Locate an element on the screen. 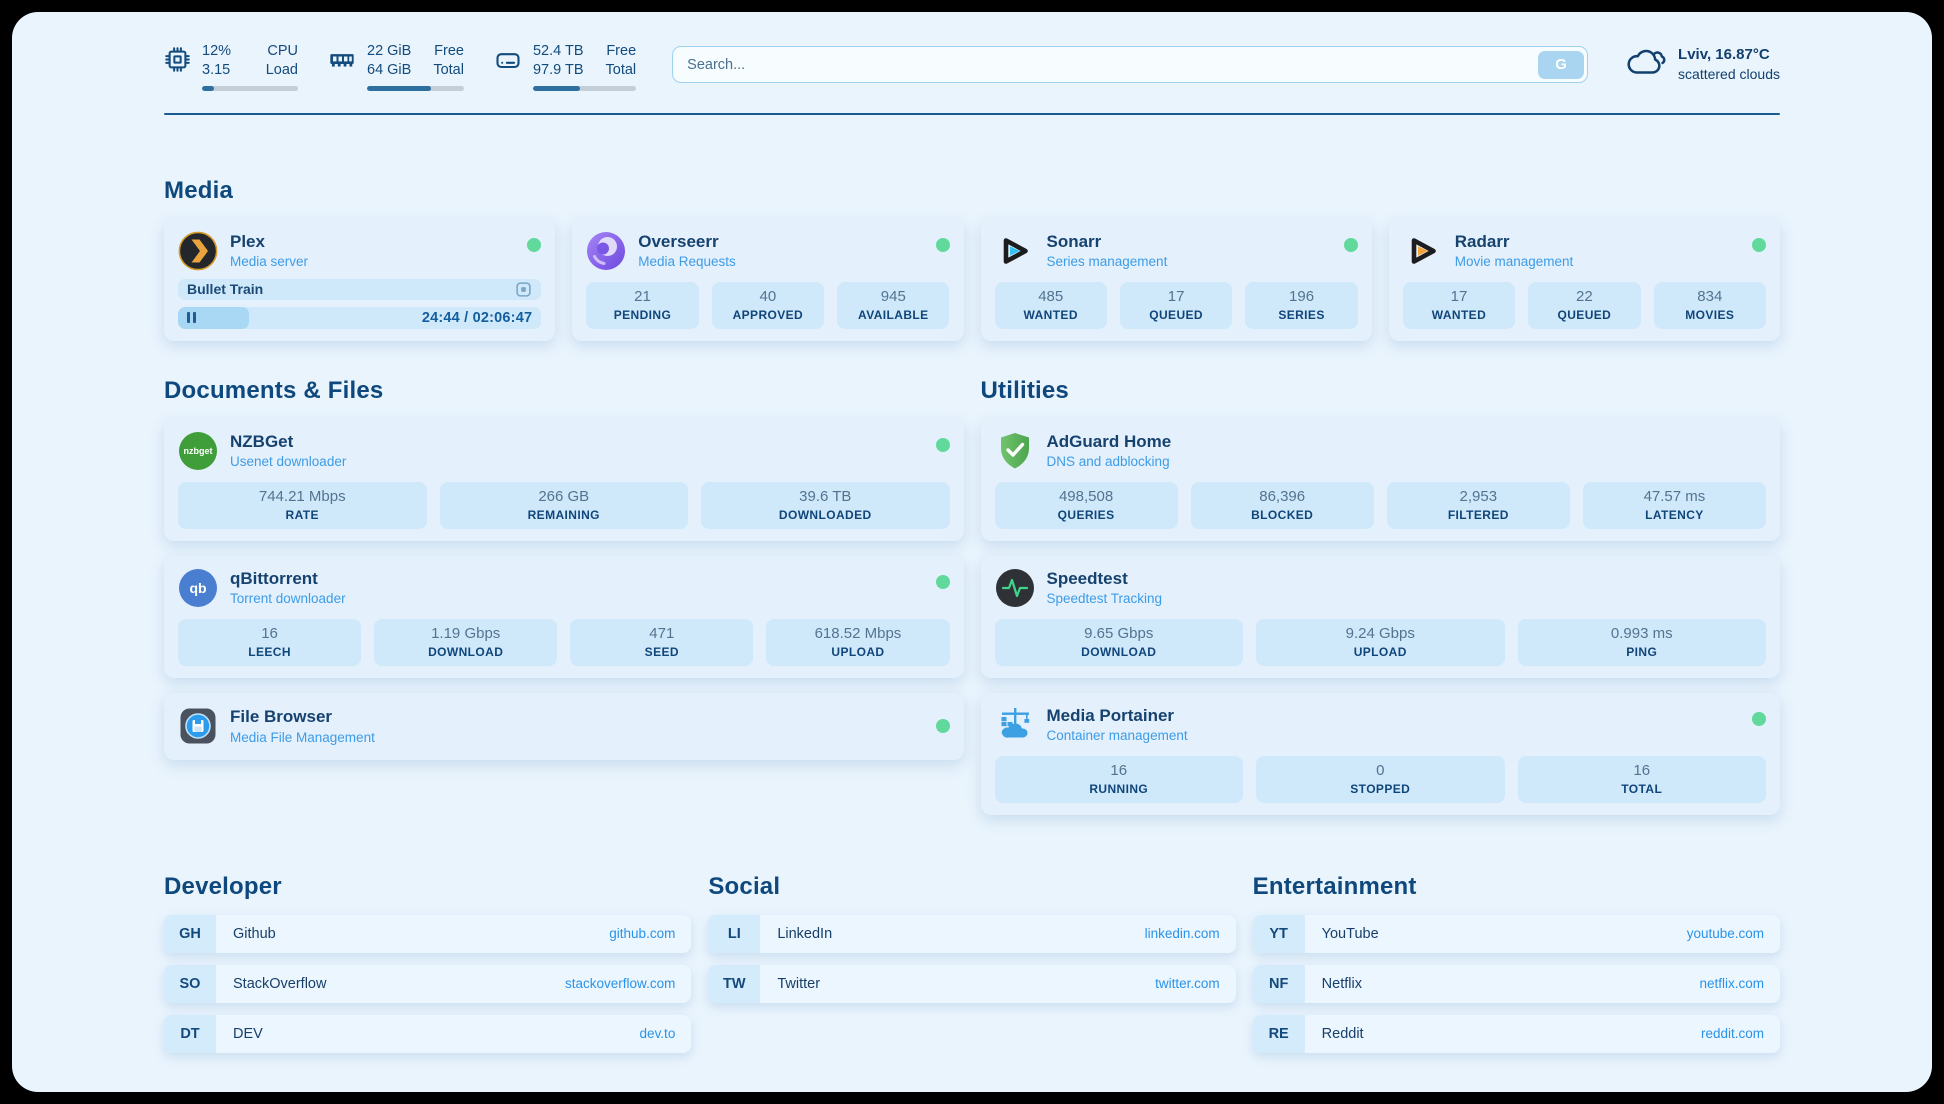  qbittorrent-icon: qb is located at coordinates (198, 588).